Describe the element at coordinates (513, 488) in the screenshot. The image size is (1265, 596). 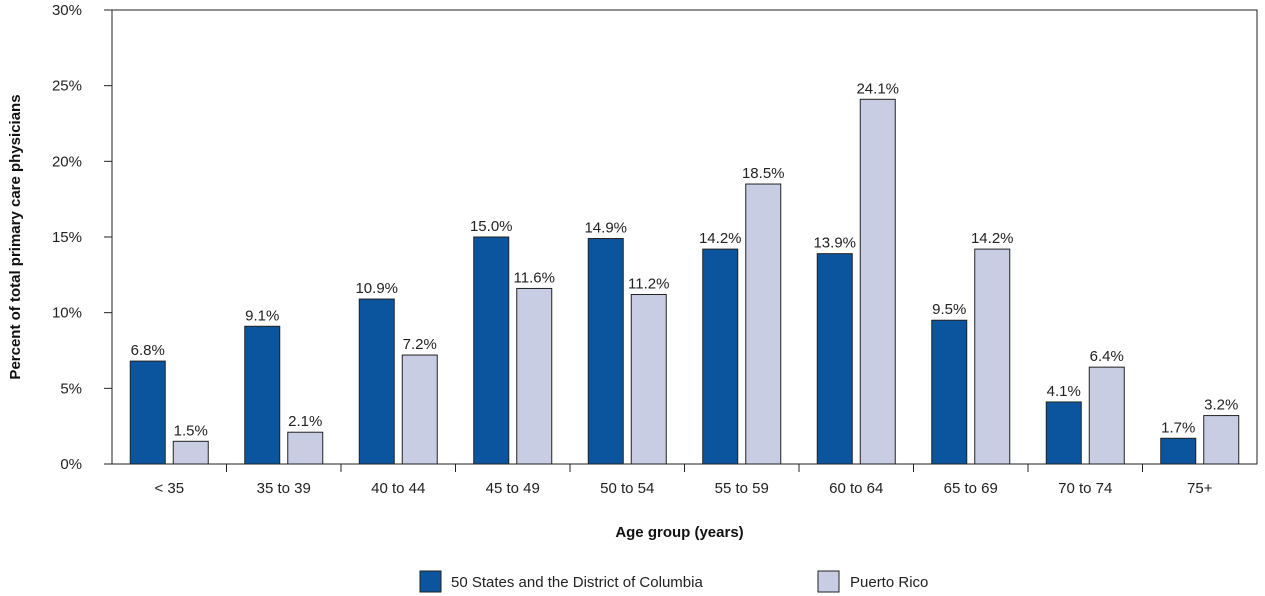
I see `x-tick-label: 45 to 49` at that location.